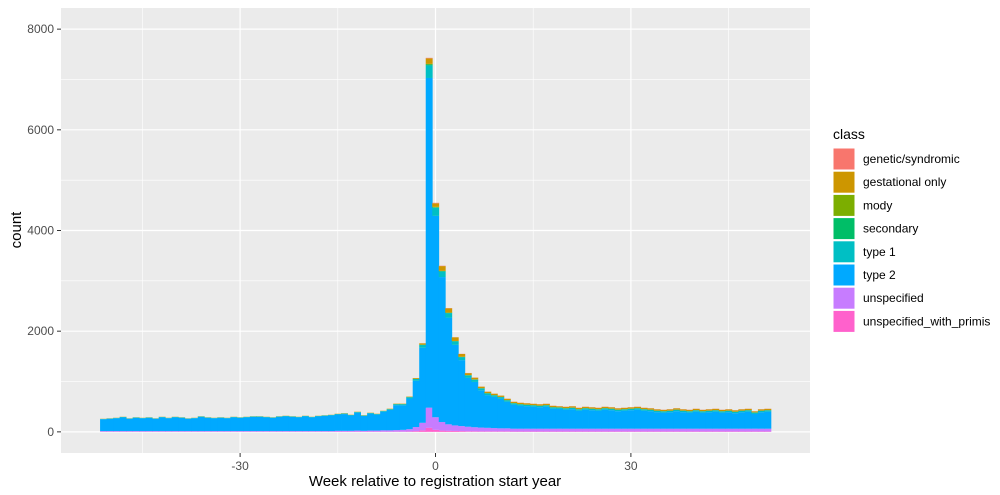 This screenshot has height=495, width=1000. I want to click on legend-label: type 1, so click(879, 252).